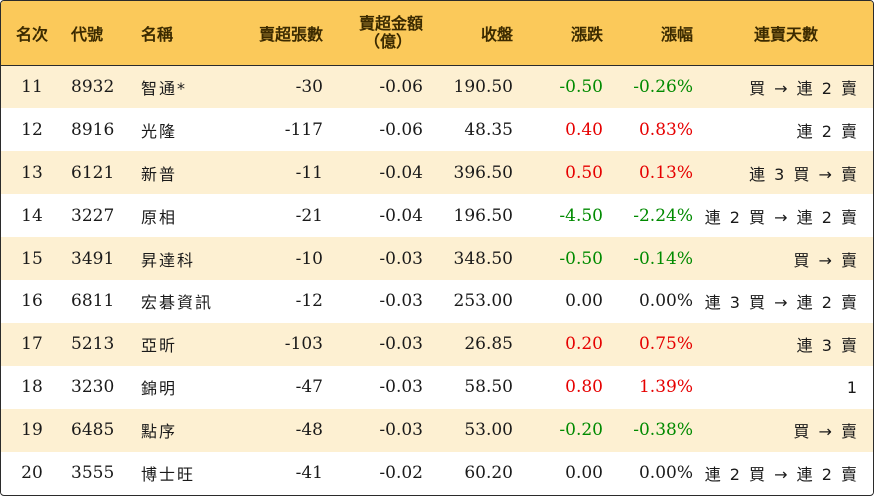  Describe the element at coordinates (665, 387) in the screenshot. I see `change-pct-cell: 1.39%` at that location.